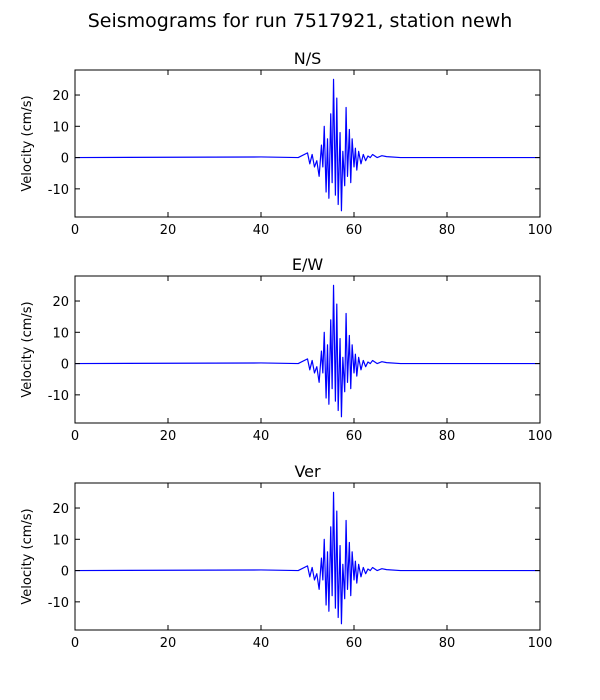 This screenshot has width=600, height=700. Describe the element at coordinates (308, 264) in the screenshot. I see `subplot-title: E/W` at that location.